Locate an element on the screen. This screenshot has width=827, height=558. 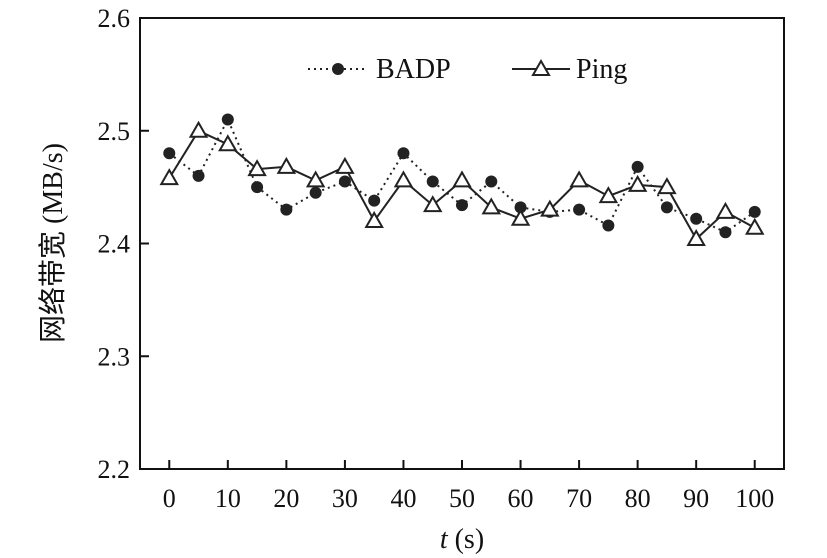
x-tick-label: 0 is located at coordinates (169, 498).